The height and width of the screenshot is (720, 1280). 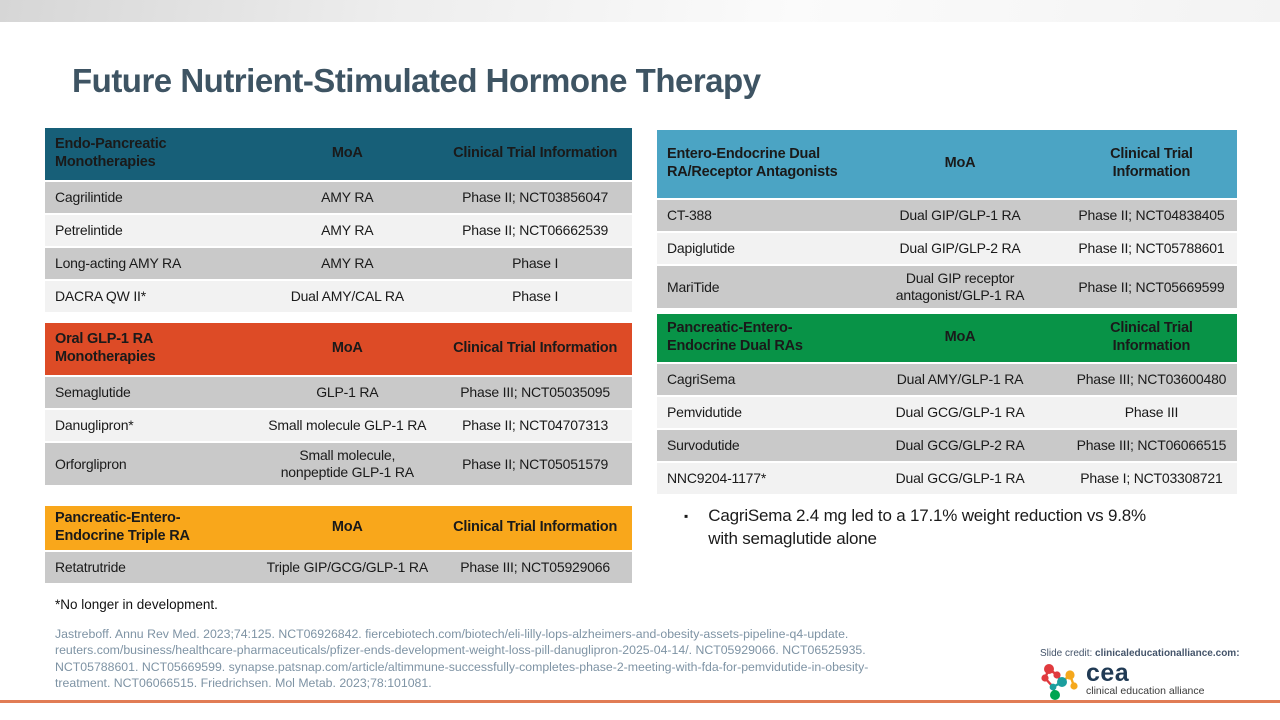 I want to click on cea-molecule-icon, so click(x=1059, y=682).